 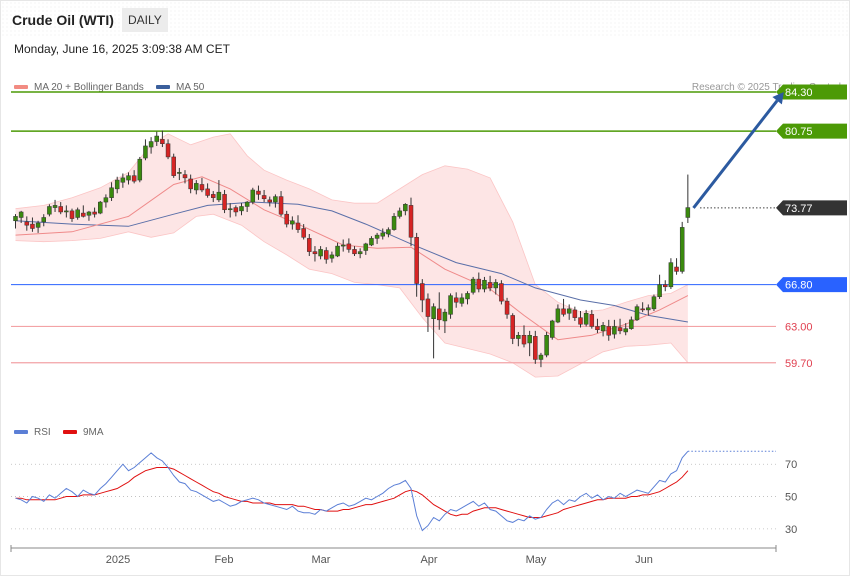 What do you see at coordinates (352, 492) in the screenshot?
I see `rsi-9ma-line` at bounding box center [352, 492].